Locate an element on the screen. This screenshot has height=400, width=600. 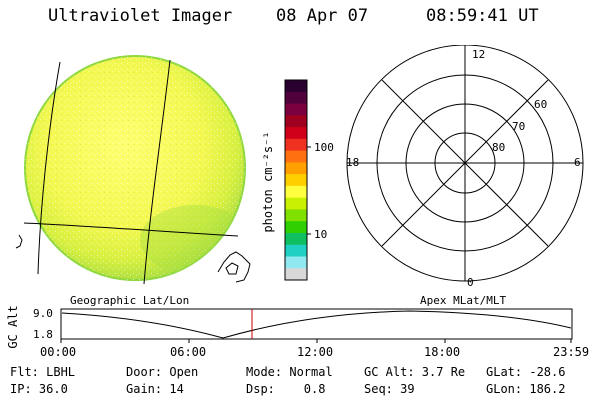
time-tick-0000: 00:00 is located at coordinates (58, 352).